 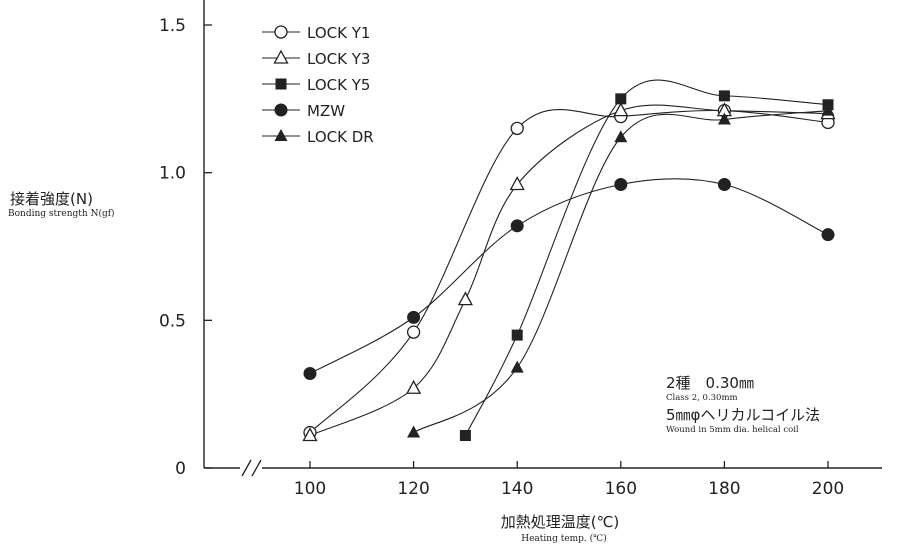 I want to click on legend-marker-lock-dr, so click(x=281, y=135).